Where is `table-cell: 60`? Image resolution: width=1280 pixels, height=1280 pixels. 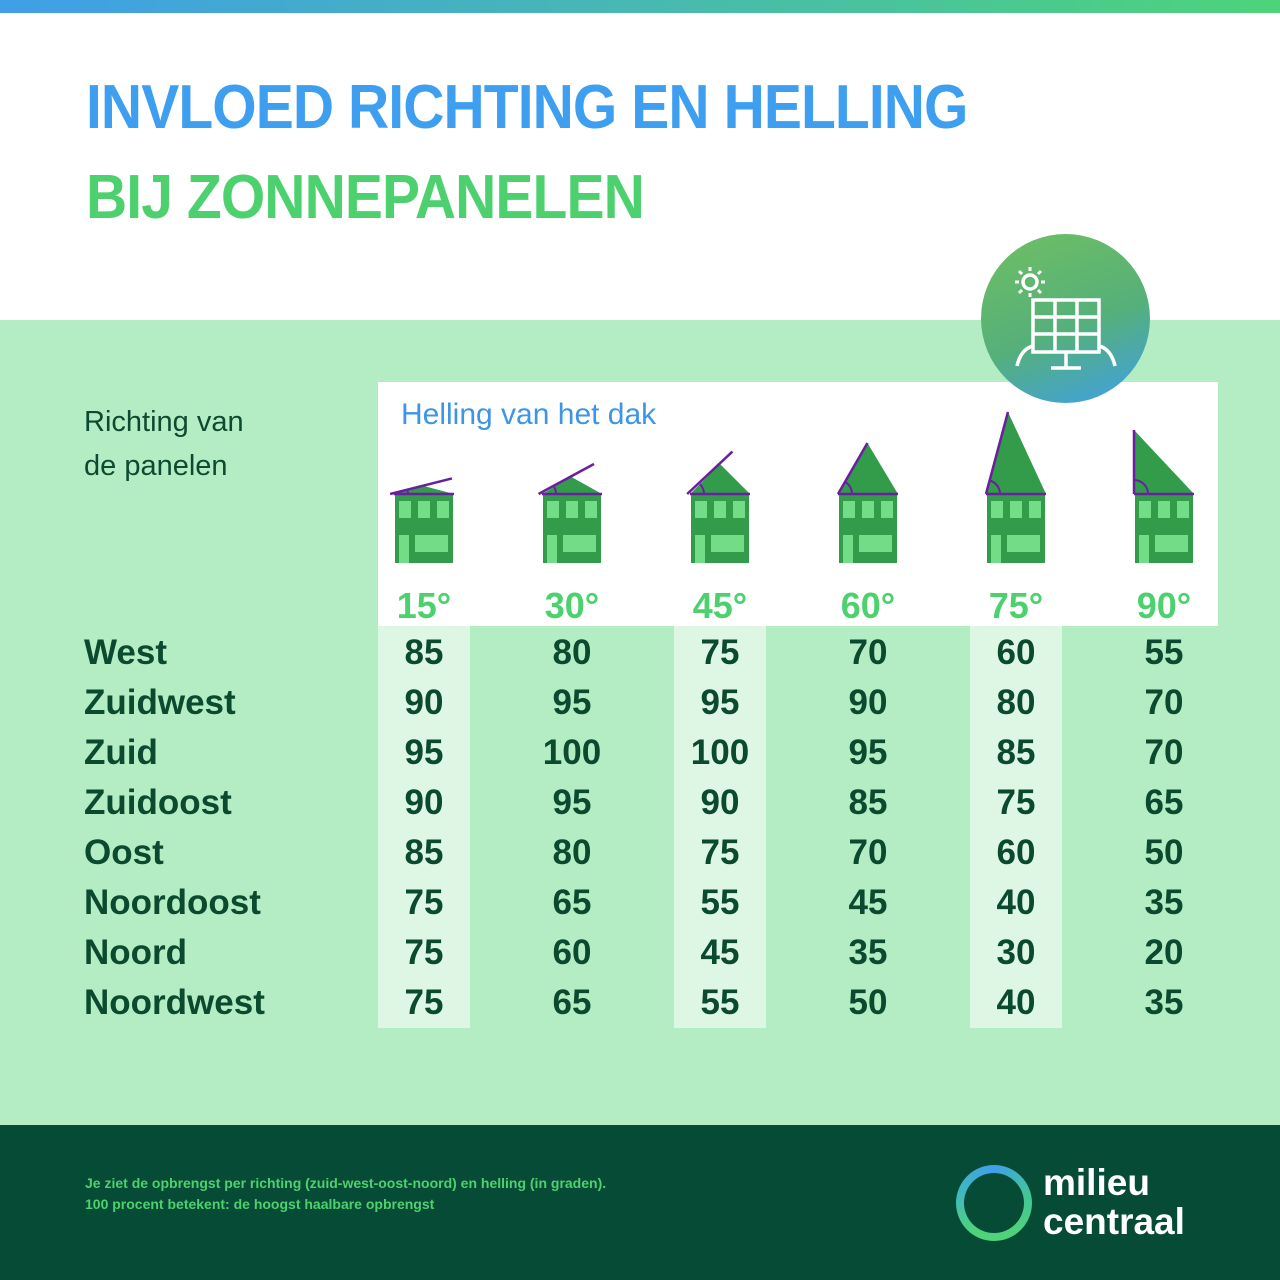
table-cell: 60 is located at coordinates (1016, 652).